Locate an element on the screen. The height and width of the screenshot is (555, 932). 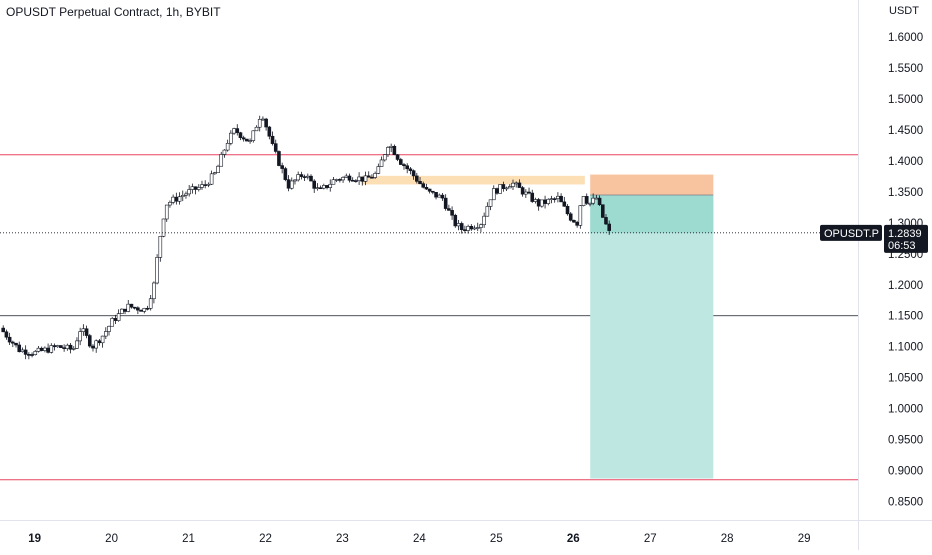
countdown-label: 06:53 is located at coordinates (902, 246).